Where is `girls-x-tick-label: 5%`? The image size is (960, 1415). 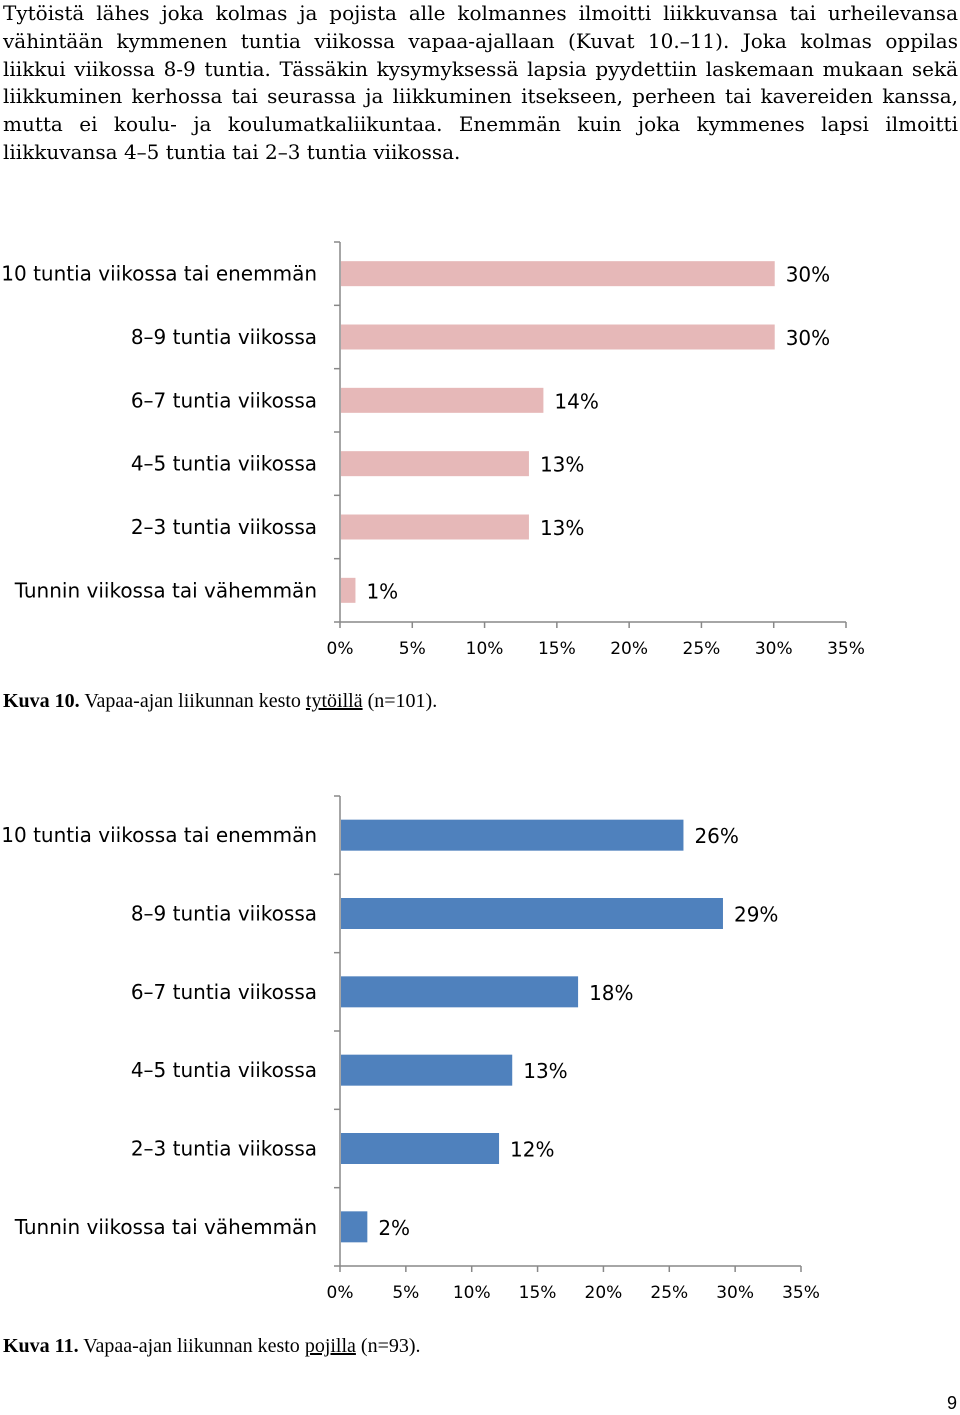
girls-x-tick-label: 5% is located at coordinates (412, 649).